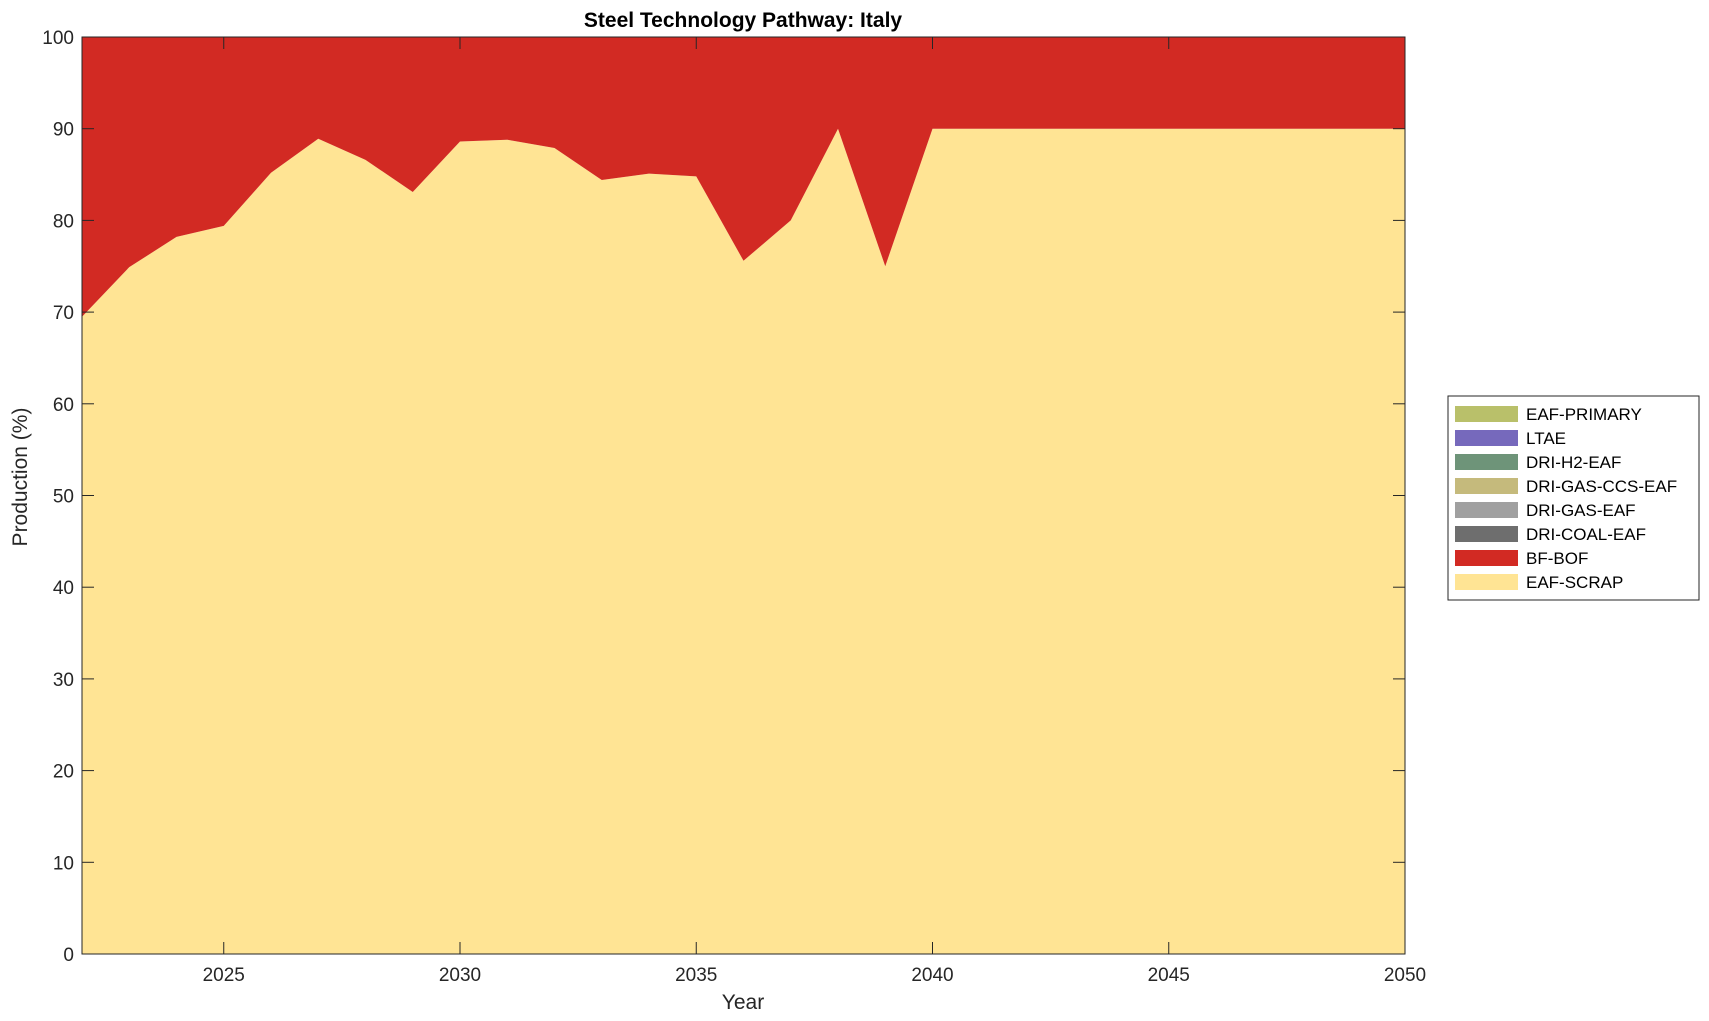  I want to click on x-tick-label: 2050, so click(1405, 975).